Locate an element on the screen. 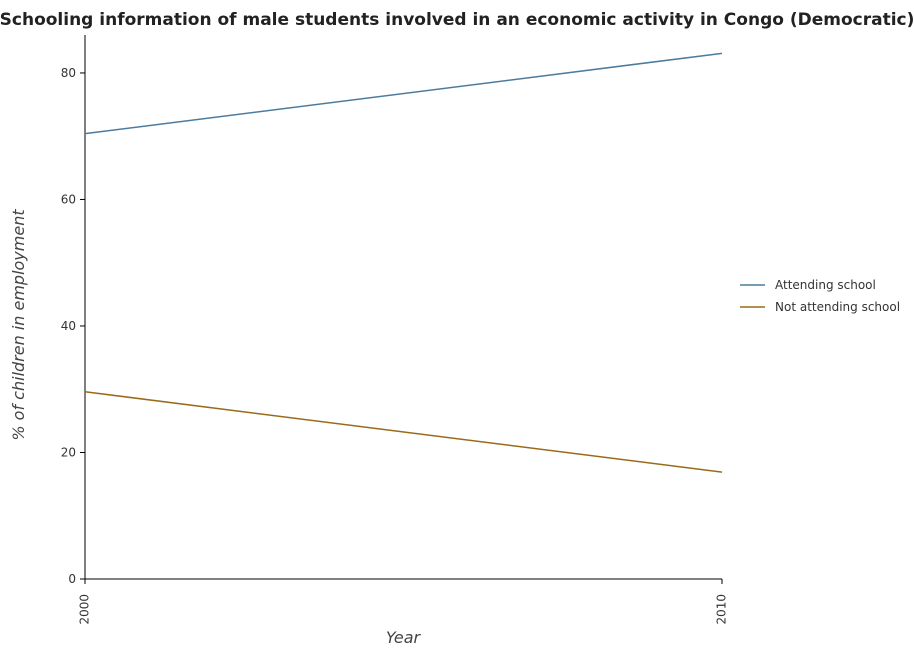 The image size is (914, 650). y-tick-label: 60 is located at coordinates (68, 199).